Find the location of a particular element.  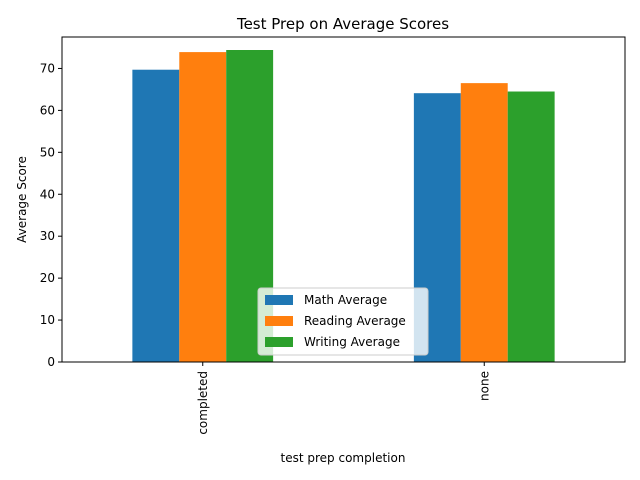

legend-box is located at coordinates (343, 321).